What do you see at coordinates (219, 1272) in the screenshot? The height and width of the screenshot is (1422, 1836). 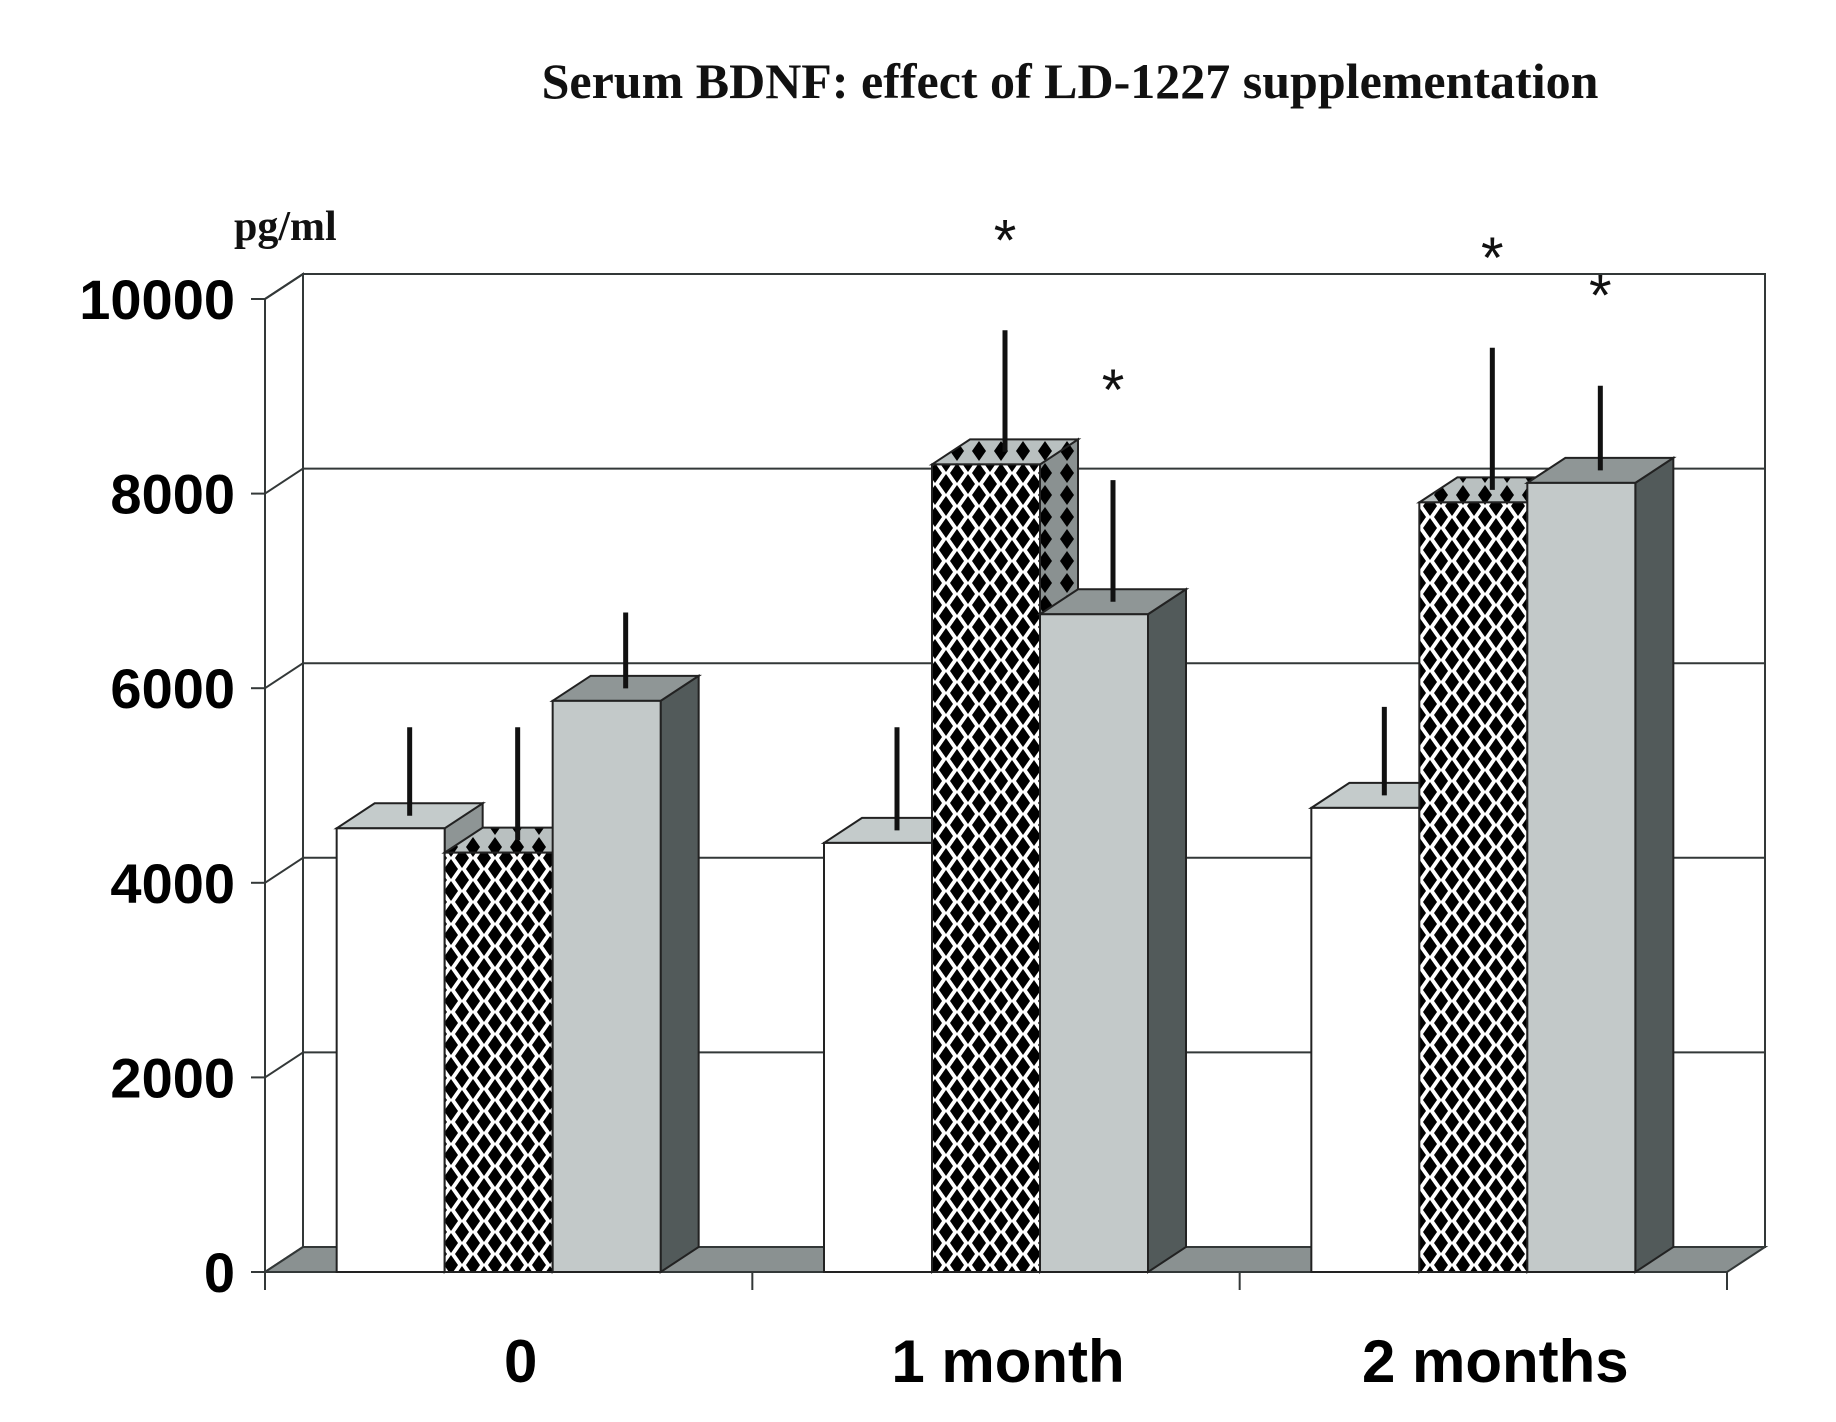 I see `y-tick-label: 0` at bounding box center [219, 1272].